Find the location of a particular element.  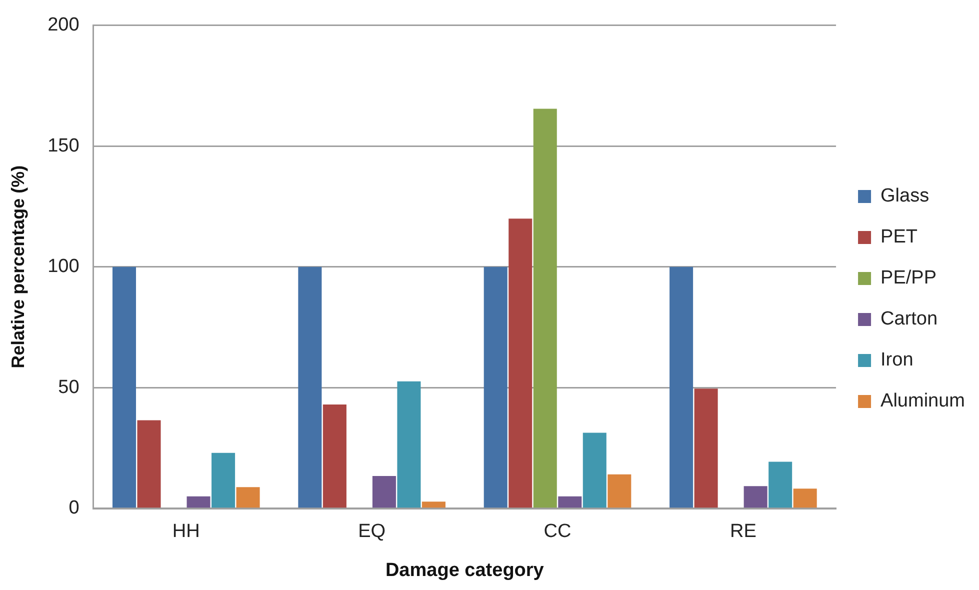

y-axis-title: Relative percentage (%) is located at coordinates (18, 266).